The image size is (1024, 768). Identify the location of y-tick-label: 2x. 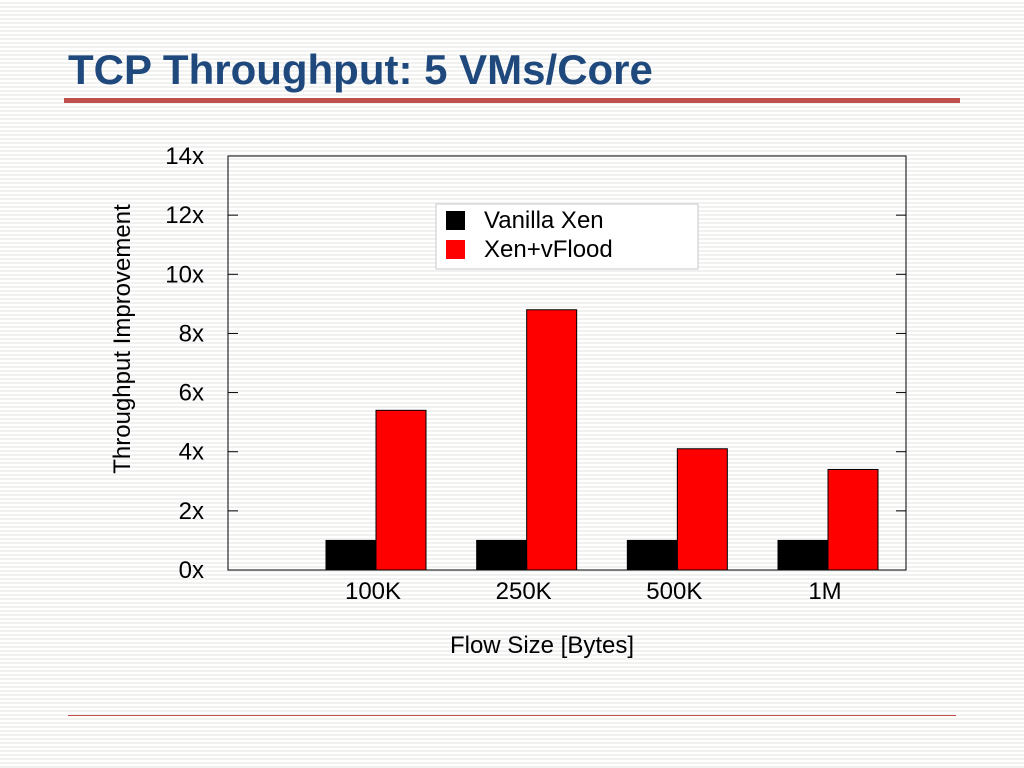
(191, 511).